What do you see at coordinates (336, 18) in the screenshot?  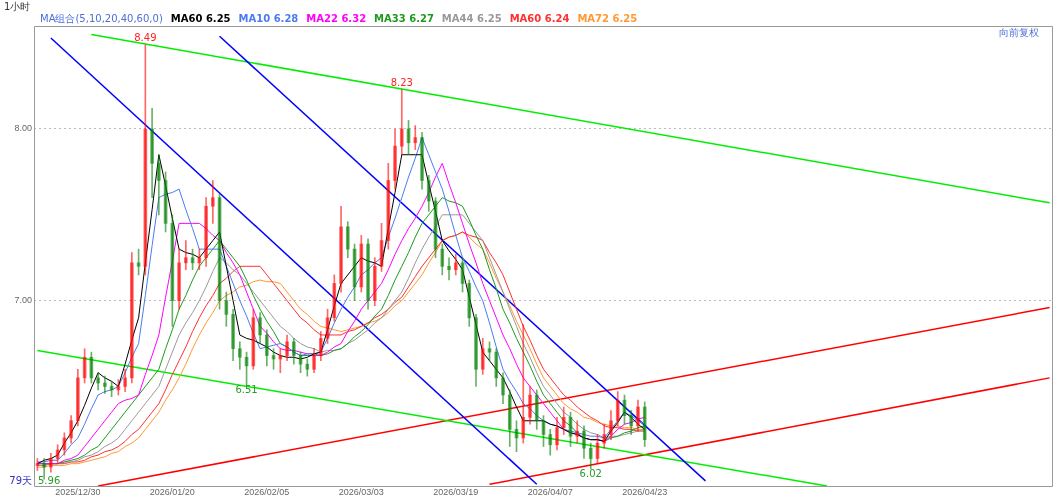 I see `text: MA22 6.32` at bounding box center [336, 18].